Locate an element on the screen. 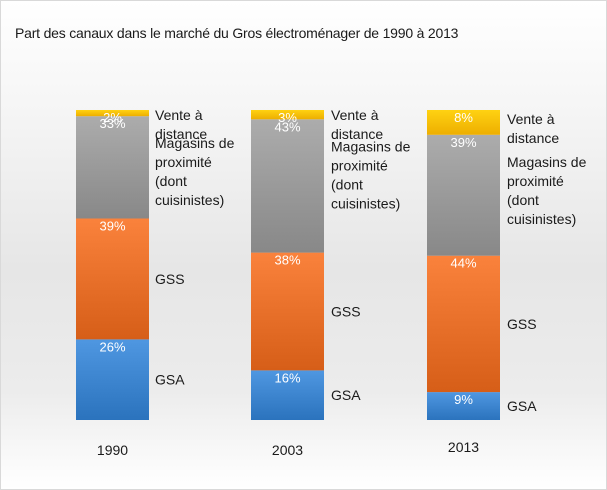 The height and width of the screenshot is (490, 607). data-label: 43% is located at coordinates (287, 126).